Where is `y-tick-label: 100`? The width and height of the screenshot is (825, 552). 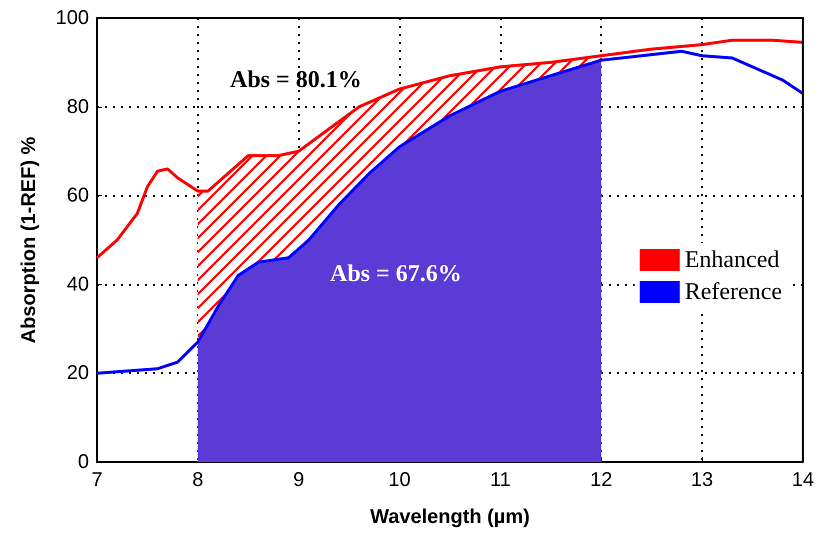
y-tick-label: 100 is located at coordinates (72, 18).